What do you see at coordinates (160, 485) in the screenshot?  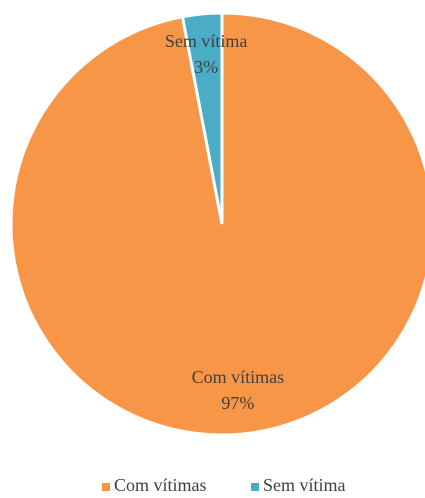 I see `legend-label: Com vítimas` at bounding box center [160, 485].